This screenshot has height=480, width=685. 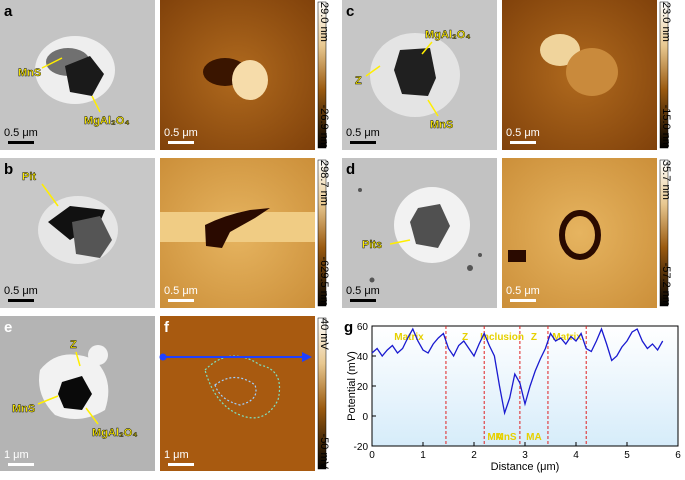 I want to click on plot-area, so click(x=525, y=386).